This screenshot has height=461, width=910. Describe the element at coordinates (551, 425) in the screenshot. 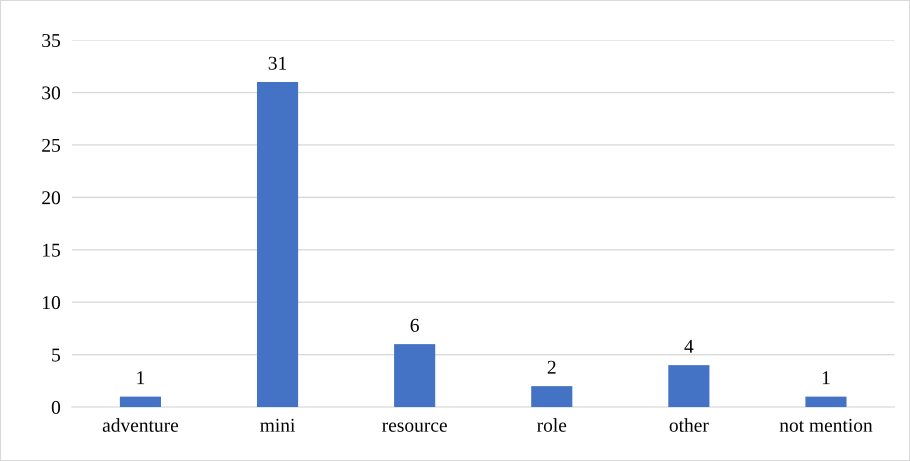

I see `x-tick-label: role` at that location.